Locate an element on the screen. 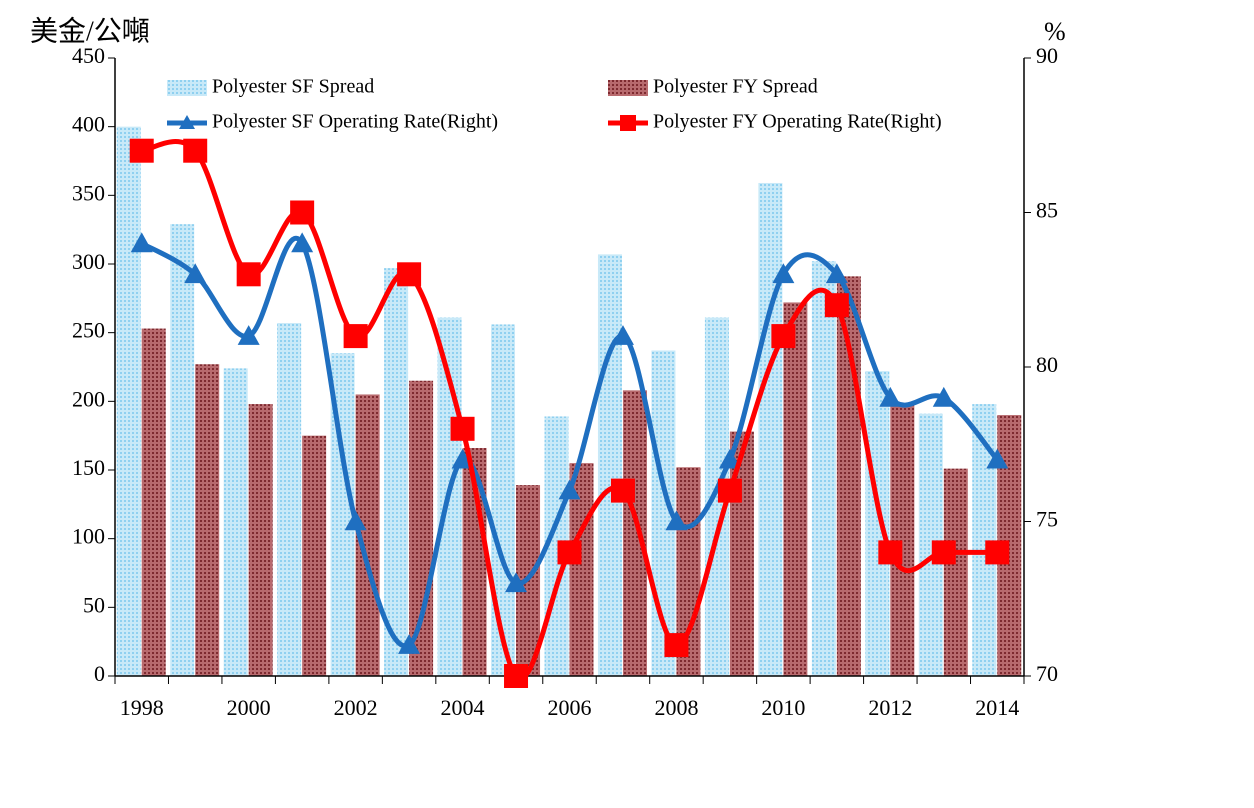  y-tick-label: 450 is located at coordinates (88, 55).